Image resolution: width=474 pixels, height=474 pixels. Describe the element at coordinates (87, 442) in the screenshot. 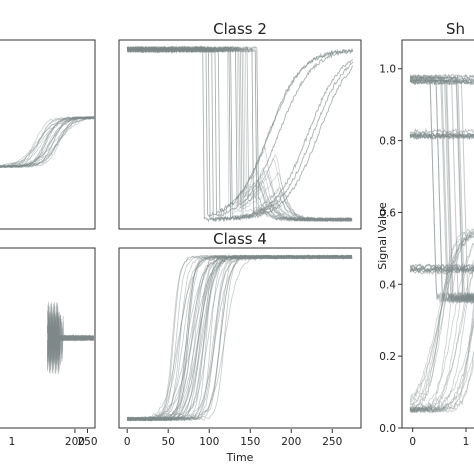

I see `class-3-x-tick-label: 250` at that location.